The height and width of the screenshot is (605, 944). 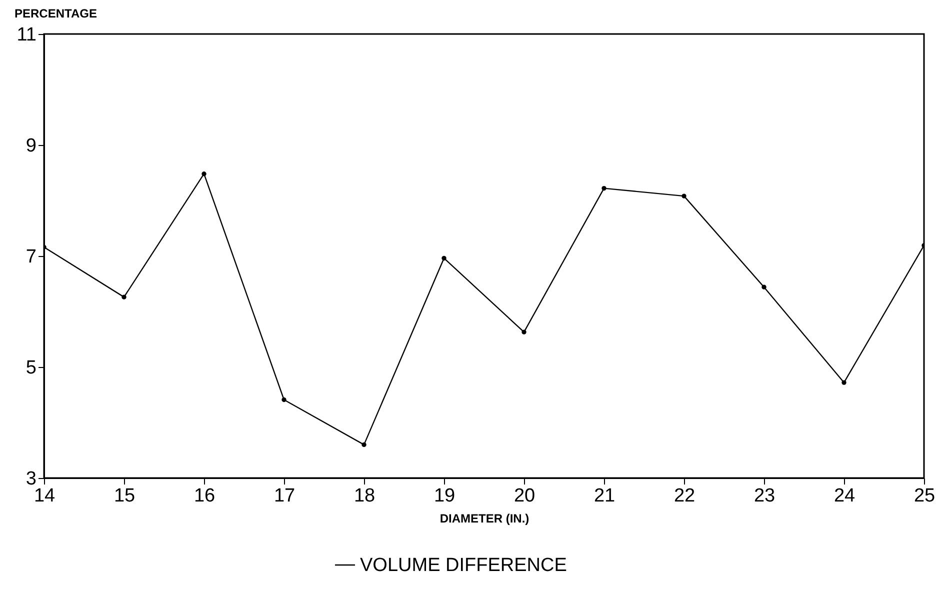 I want to click on x-tick-label: 14, so click(x=45, y=496).